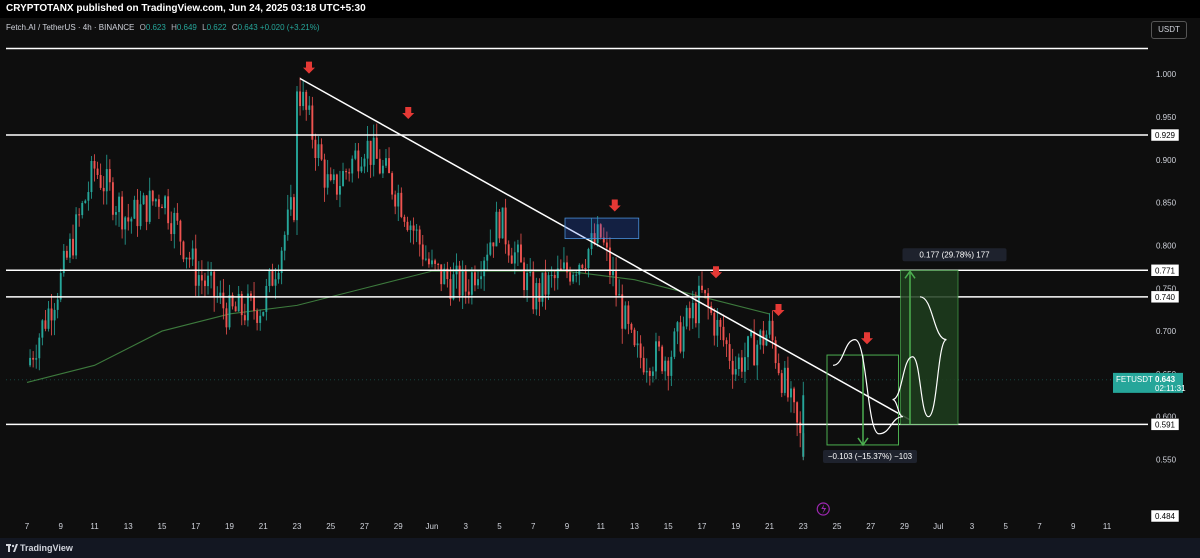 This screenshot has width=1200, height=558. Describe the element at coordinates (297, 526) in the screenshot. I see `x-tick-label: 23` at that location.